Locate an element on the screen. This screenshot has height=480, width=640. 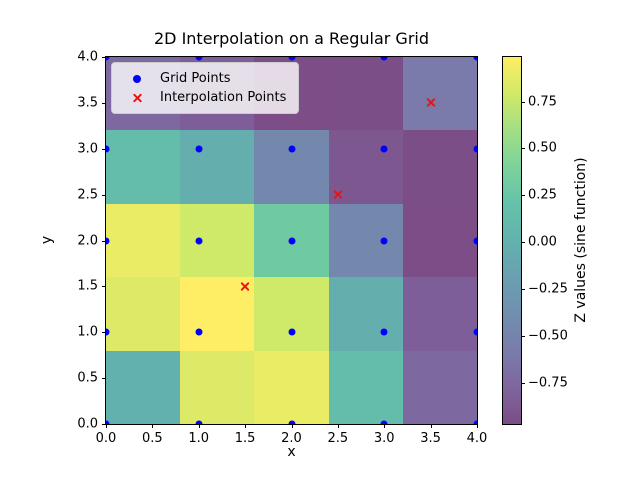
colorbar-label: Z values (sine function) is located at coordinates (581, 240).